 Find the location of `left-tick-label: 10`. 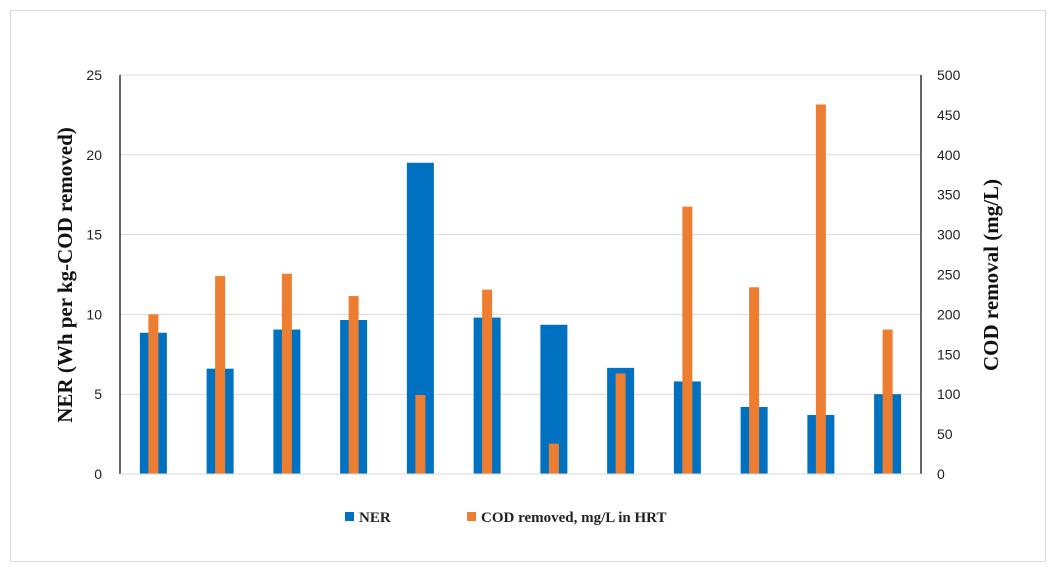

left-tick-label: 10 is located at coordinates (94, 314).